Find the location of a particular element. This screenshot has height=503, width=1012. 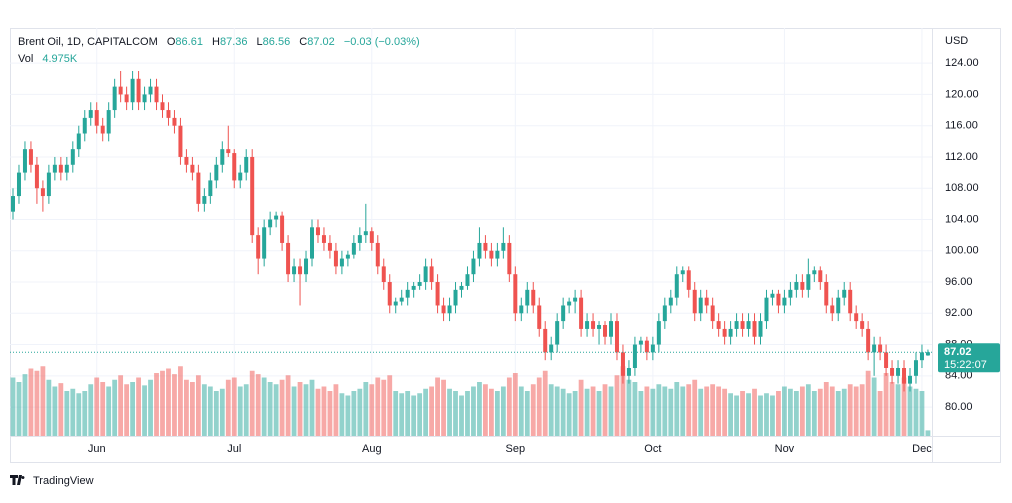

y-tick-label: 100.00 is located at coordinates (962, 251).